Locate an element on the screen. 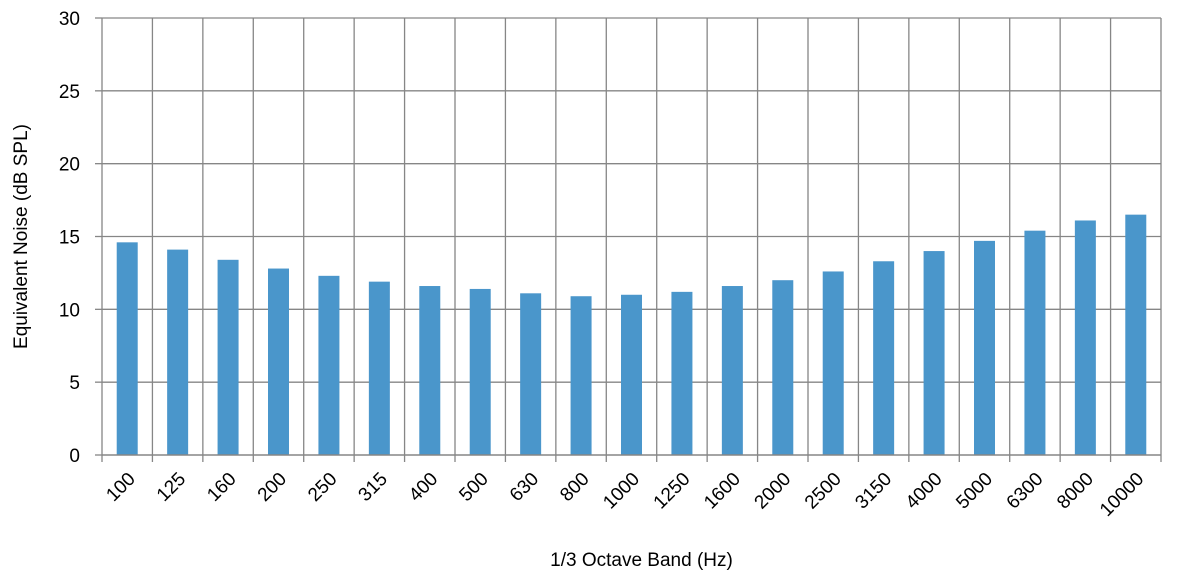 This screenshot has height=579, width=1201. x-tick-label: 4000 is located at coordinates (924, 491).